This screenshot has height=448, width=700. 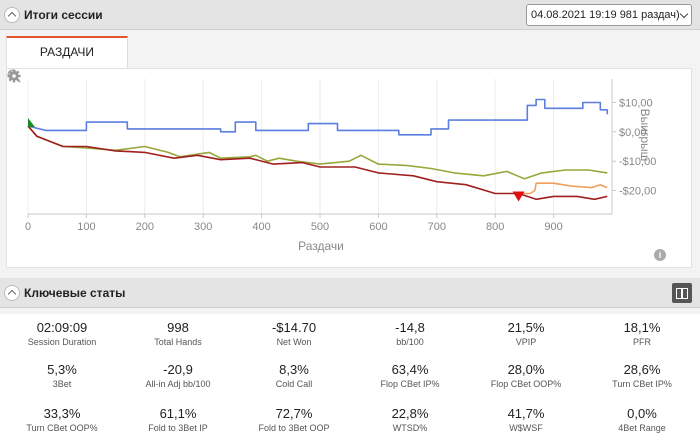 I want to click on stat-item: 5,3% 3Bet, so click(x=62, y=375).